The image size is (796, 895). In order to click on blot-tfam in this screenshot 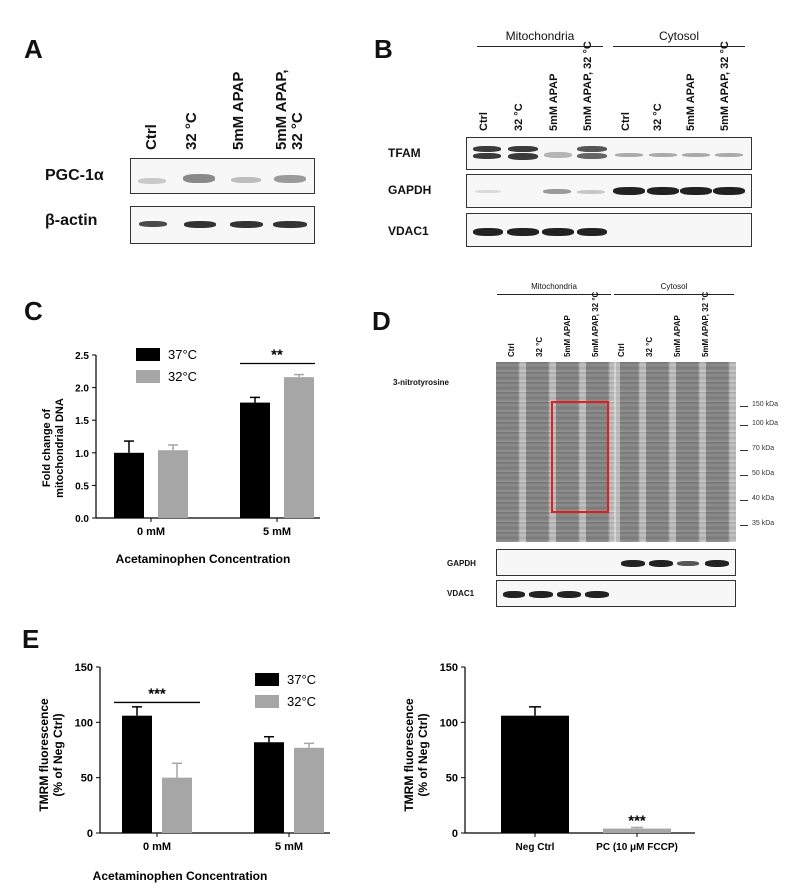, I will do `click(609, 153)`.